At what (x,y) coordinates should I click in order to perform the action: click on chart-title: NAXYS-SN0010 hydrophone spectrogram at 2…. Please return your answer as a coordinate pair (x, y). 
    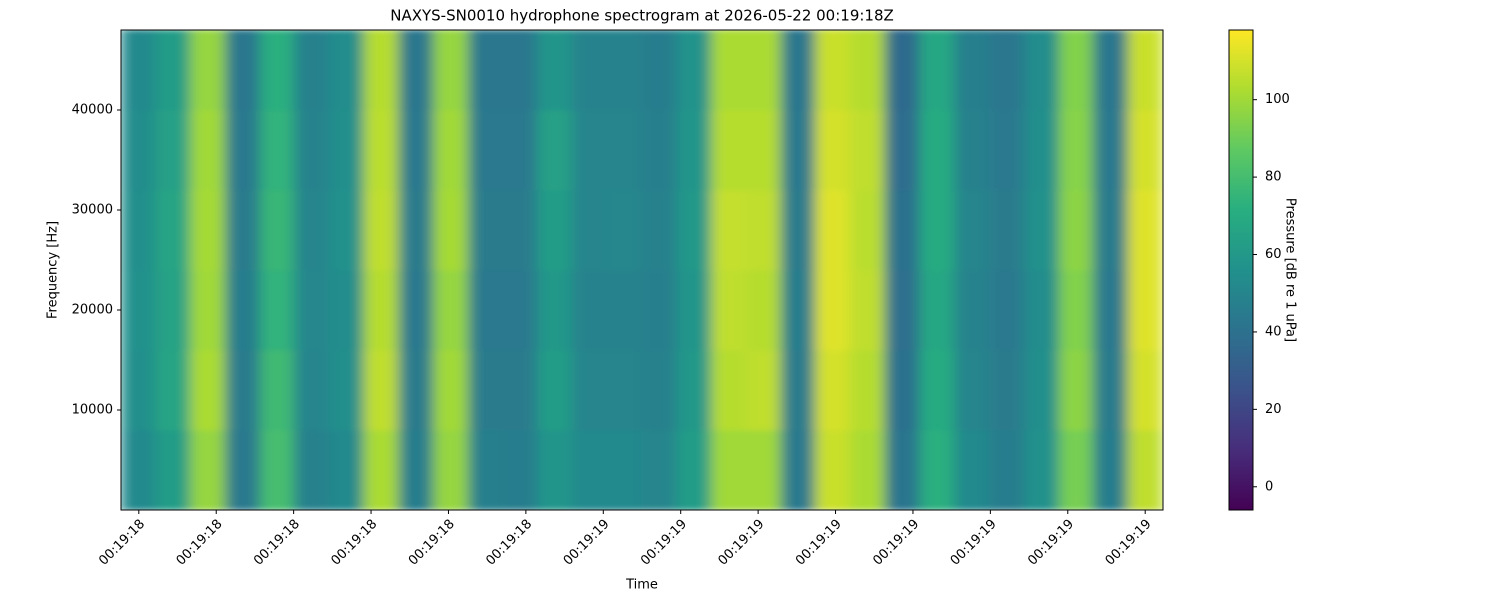
    Looking at the image, I should click on (642, 16).